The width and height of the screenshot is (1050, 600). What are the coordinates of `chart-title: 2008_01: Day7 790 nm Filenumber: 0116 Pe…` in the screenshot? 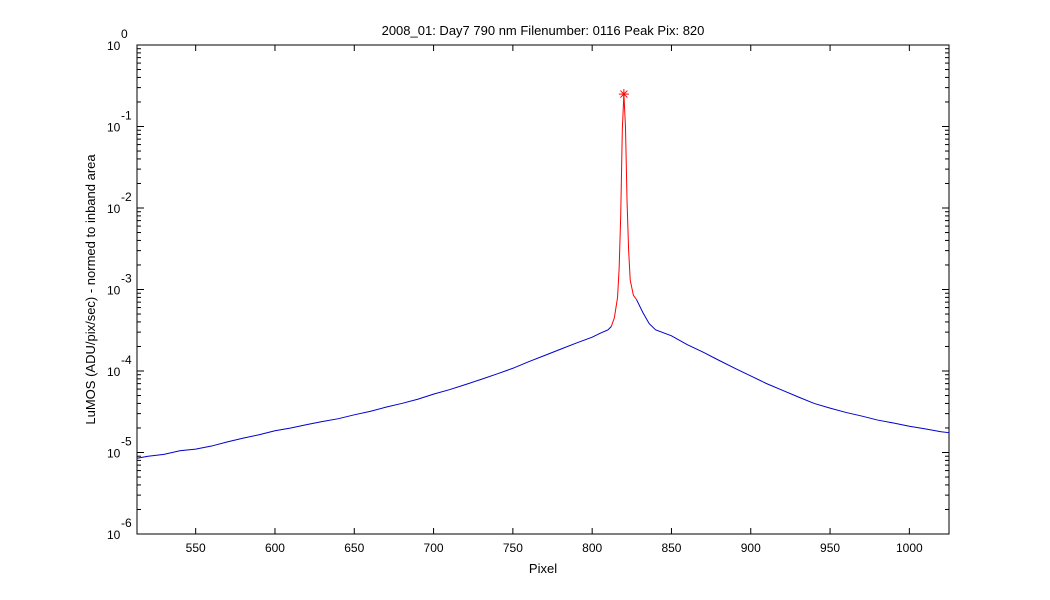 It's located at (543, 30).